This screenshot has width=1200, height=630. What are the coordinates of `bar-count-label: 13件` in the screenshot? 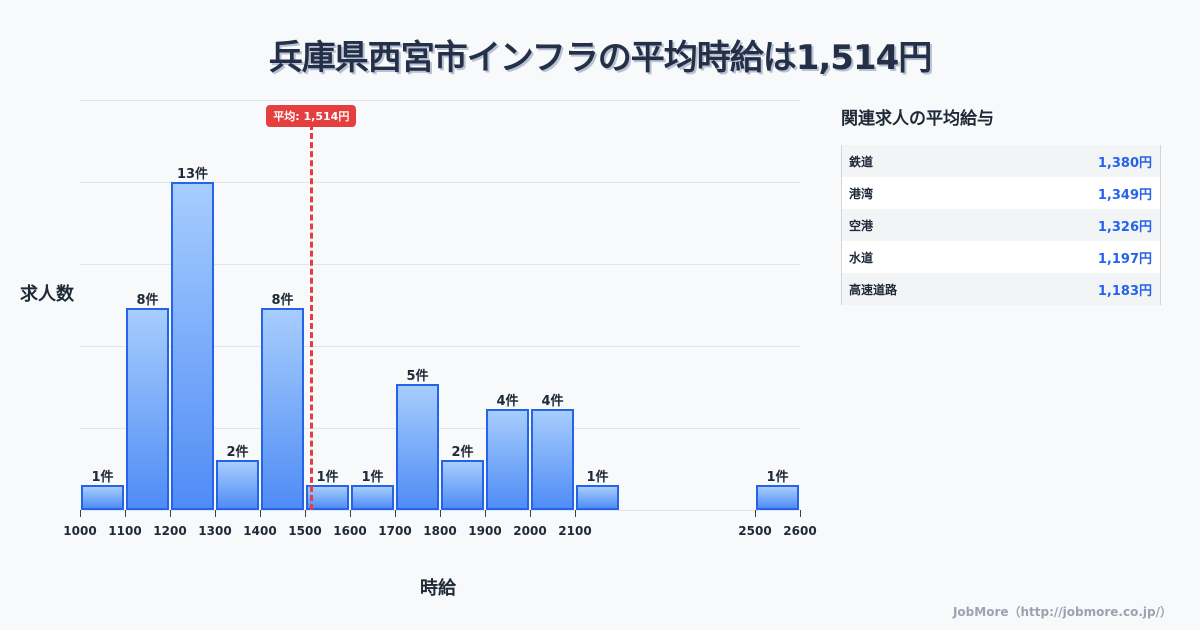 It's located at (192, 174).